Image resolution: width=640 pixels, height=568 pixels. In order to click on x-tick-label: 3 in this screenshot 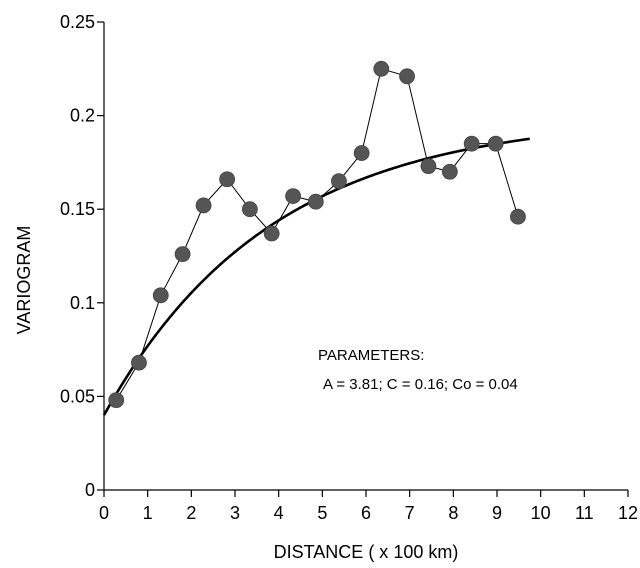, I will do `click(235, 513)`.